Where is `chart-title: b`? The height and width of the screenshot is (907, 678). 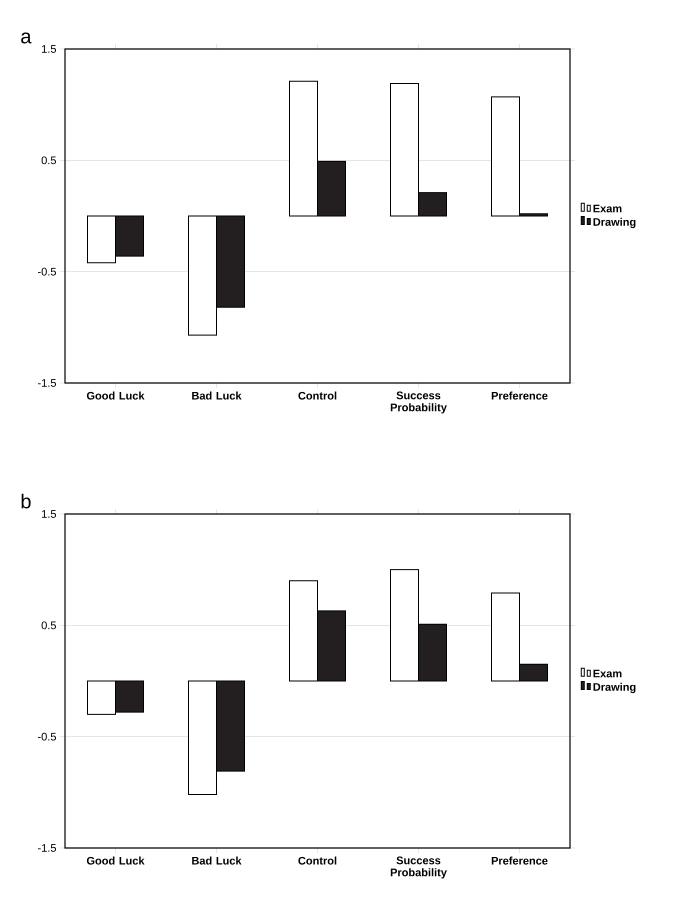
chart-title: b is located at coordinates (26, 501).